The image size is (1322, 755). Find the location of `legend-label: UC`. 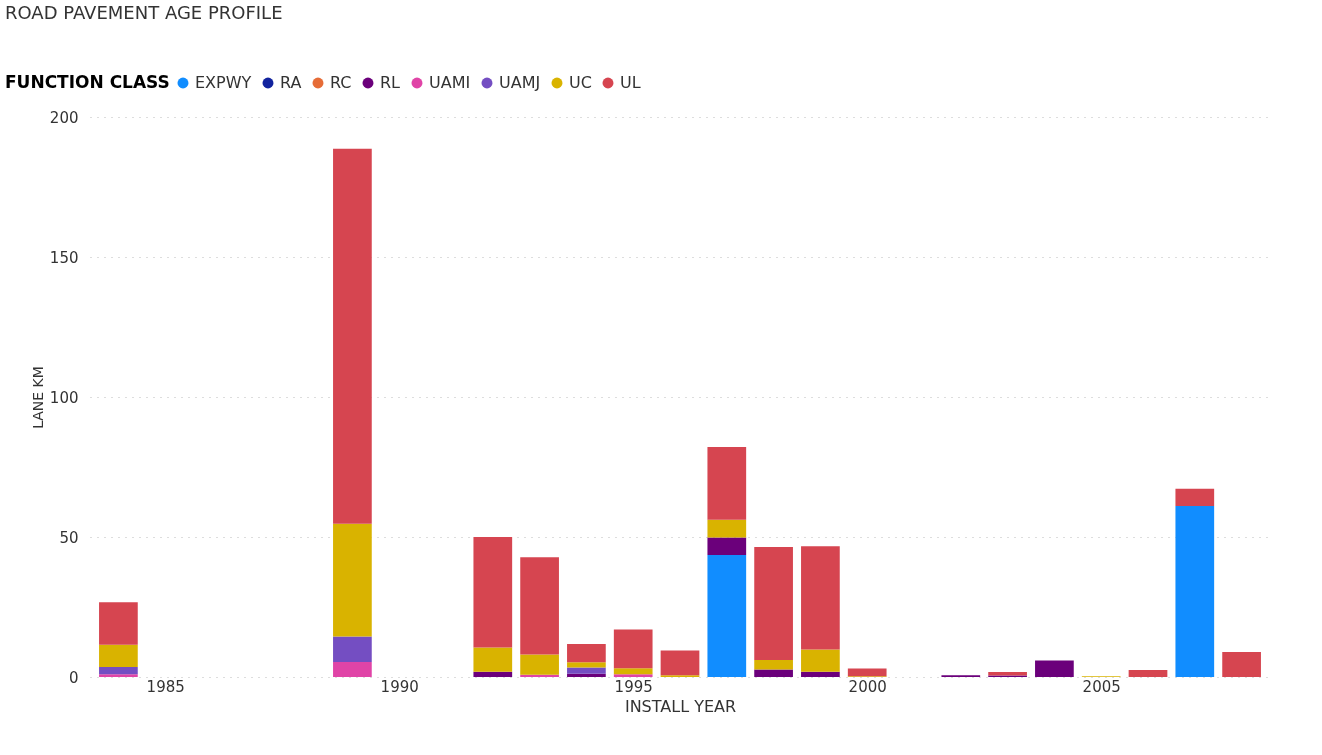

legend-label: UC is located at coordinates (580, 82).